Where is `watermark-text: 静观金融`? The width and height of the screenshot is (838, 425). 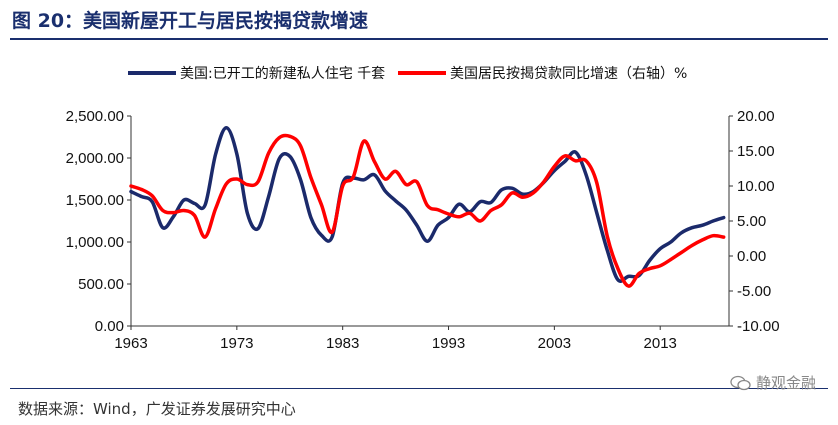
watermark-text: 静观金融 is located at coordinates (785, 383).